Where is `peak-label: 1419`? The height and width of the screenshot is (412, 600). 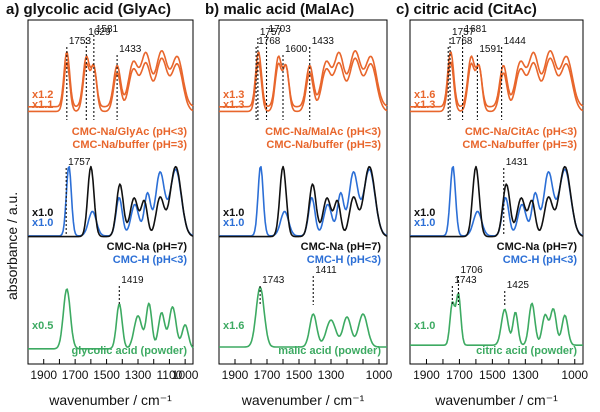
peak-label: 1419 is located at coordinates (132, 280).